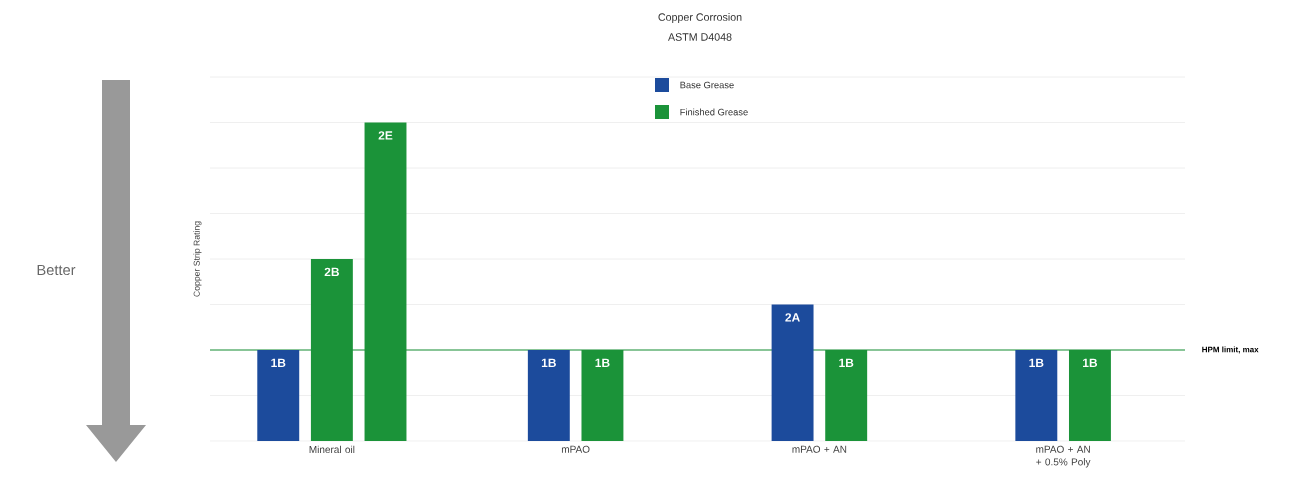 The width and height of the screenshot is (1292, 486). What do you see at coordinates (197, 259) in the screenshot?
I see `y-axis-title: Copper Strip Rating` at bounding box center [197, 259].